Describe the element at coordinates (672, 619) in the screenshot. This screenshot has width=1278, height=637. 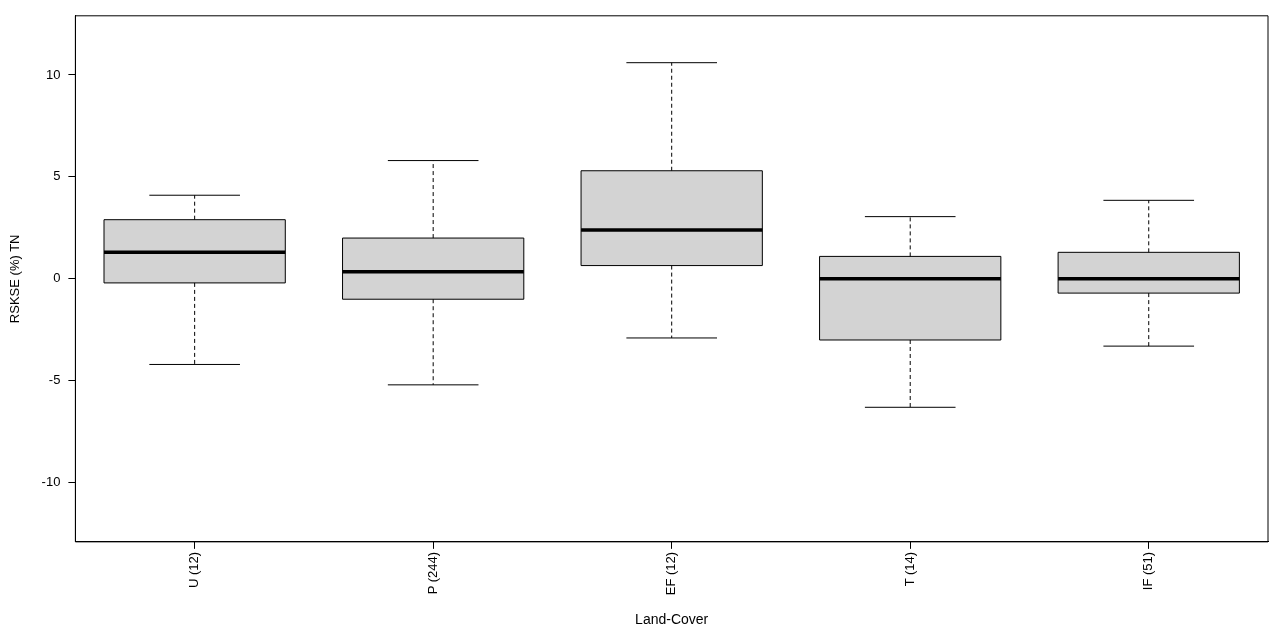
I see `x-axis-title: Land-Cover` at that location.